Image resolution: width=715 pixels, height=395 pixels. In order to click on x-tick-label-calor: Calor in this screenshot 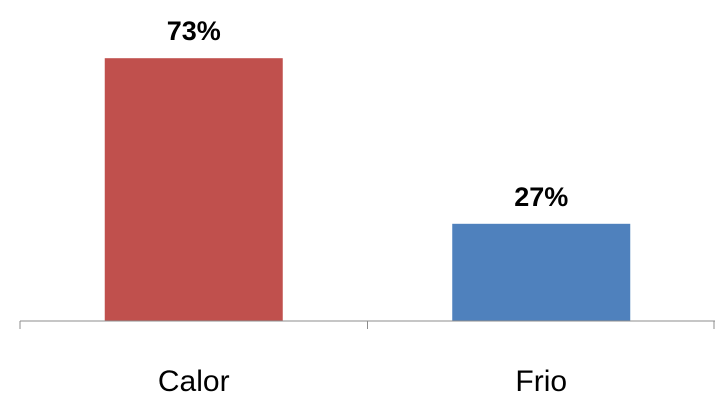, I will do `click(194, 380)`.